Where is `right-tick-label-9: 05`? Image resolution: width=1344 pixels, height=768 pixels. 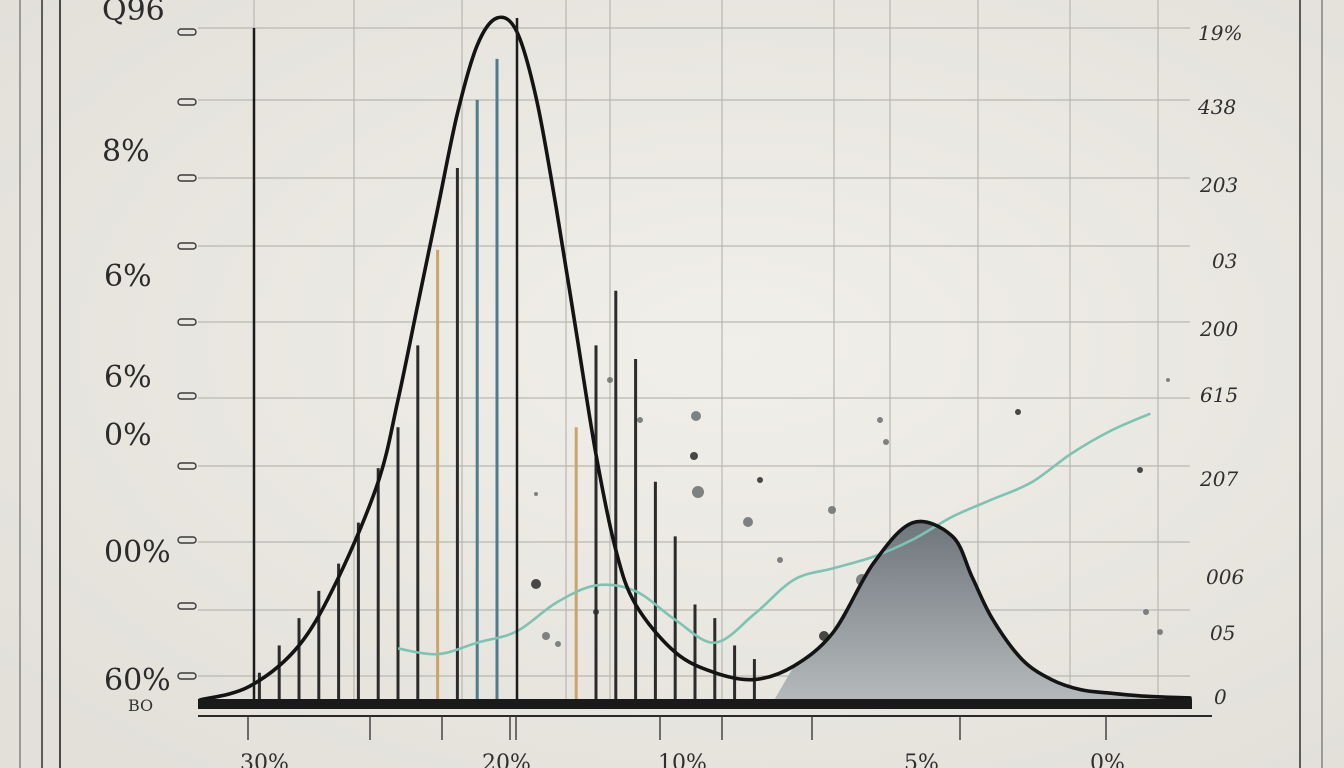 right-tick-label-9: 05 is located at coordinates (1222, 633).